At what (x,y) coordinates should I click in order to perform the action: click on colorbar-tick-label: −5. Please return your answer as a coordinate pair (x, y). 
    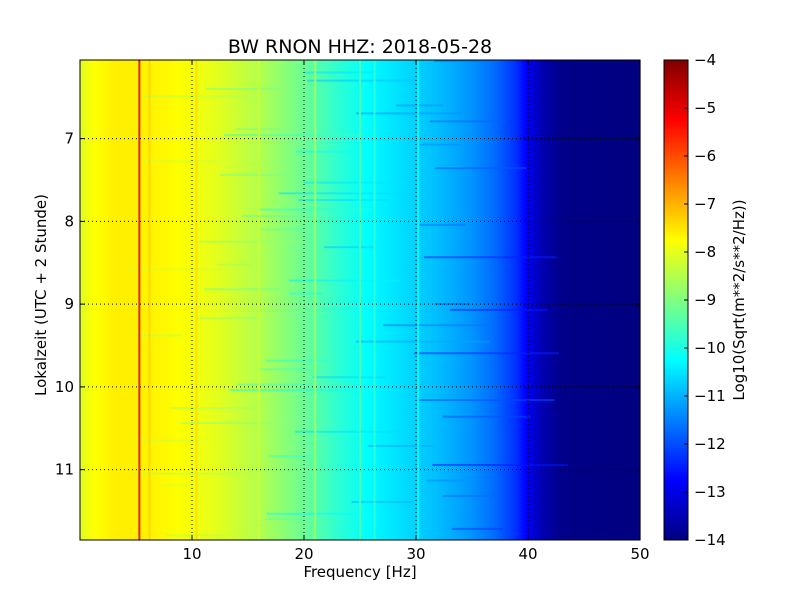
    Looking at the image, I should click on (705, 108).